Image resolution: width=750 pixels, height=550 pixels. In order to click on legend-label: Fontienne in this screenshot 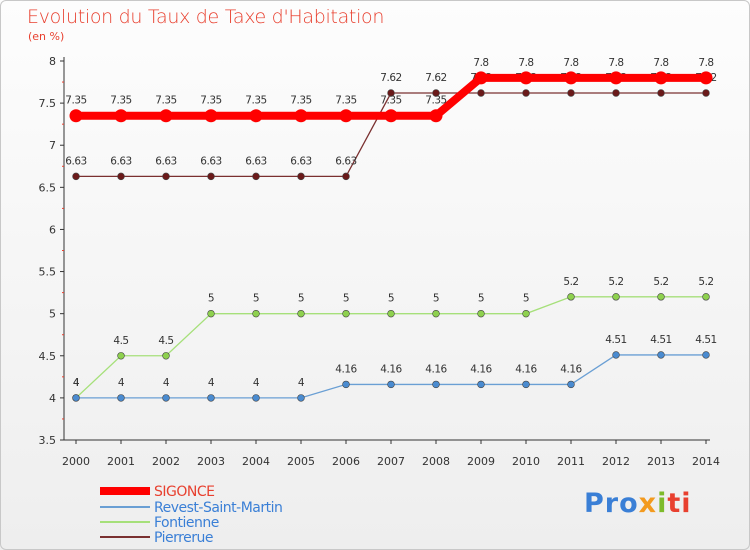, I will do `click(186, 523)`.